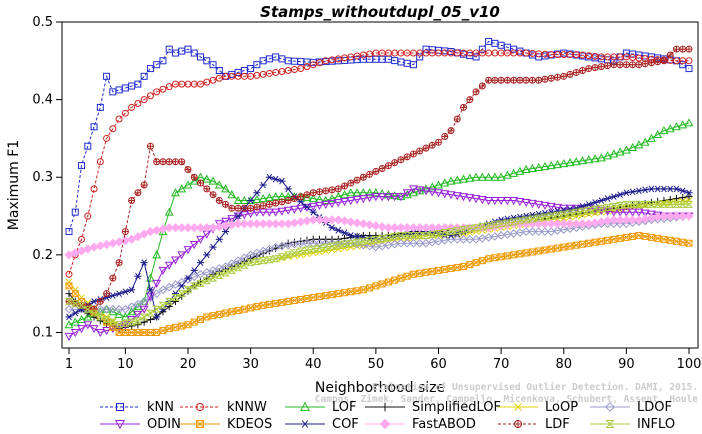 Image resolution: width=702 pixels, height=434 pixels. Describe the element at coordinates (654, 407) in the screenshot. I see `legend-label-5: LDOF` at that location.